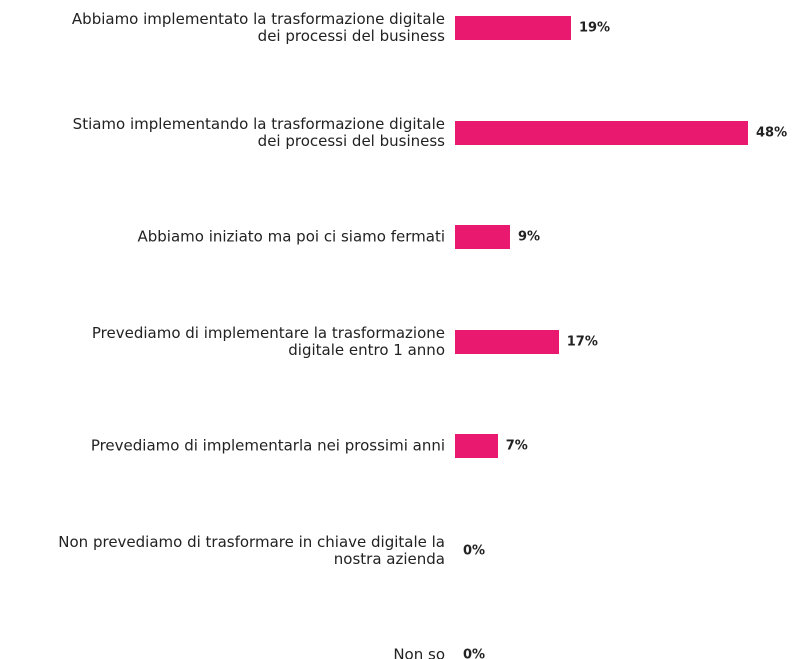 The width and height of the screenshot is (798, 659). What do you see at coordinates (594, 28) in the screenshot?
I see `value-label: 19%` at bounding box center [594, 28].